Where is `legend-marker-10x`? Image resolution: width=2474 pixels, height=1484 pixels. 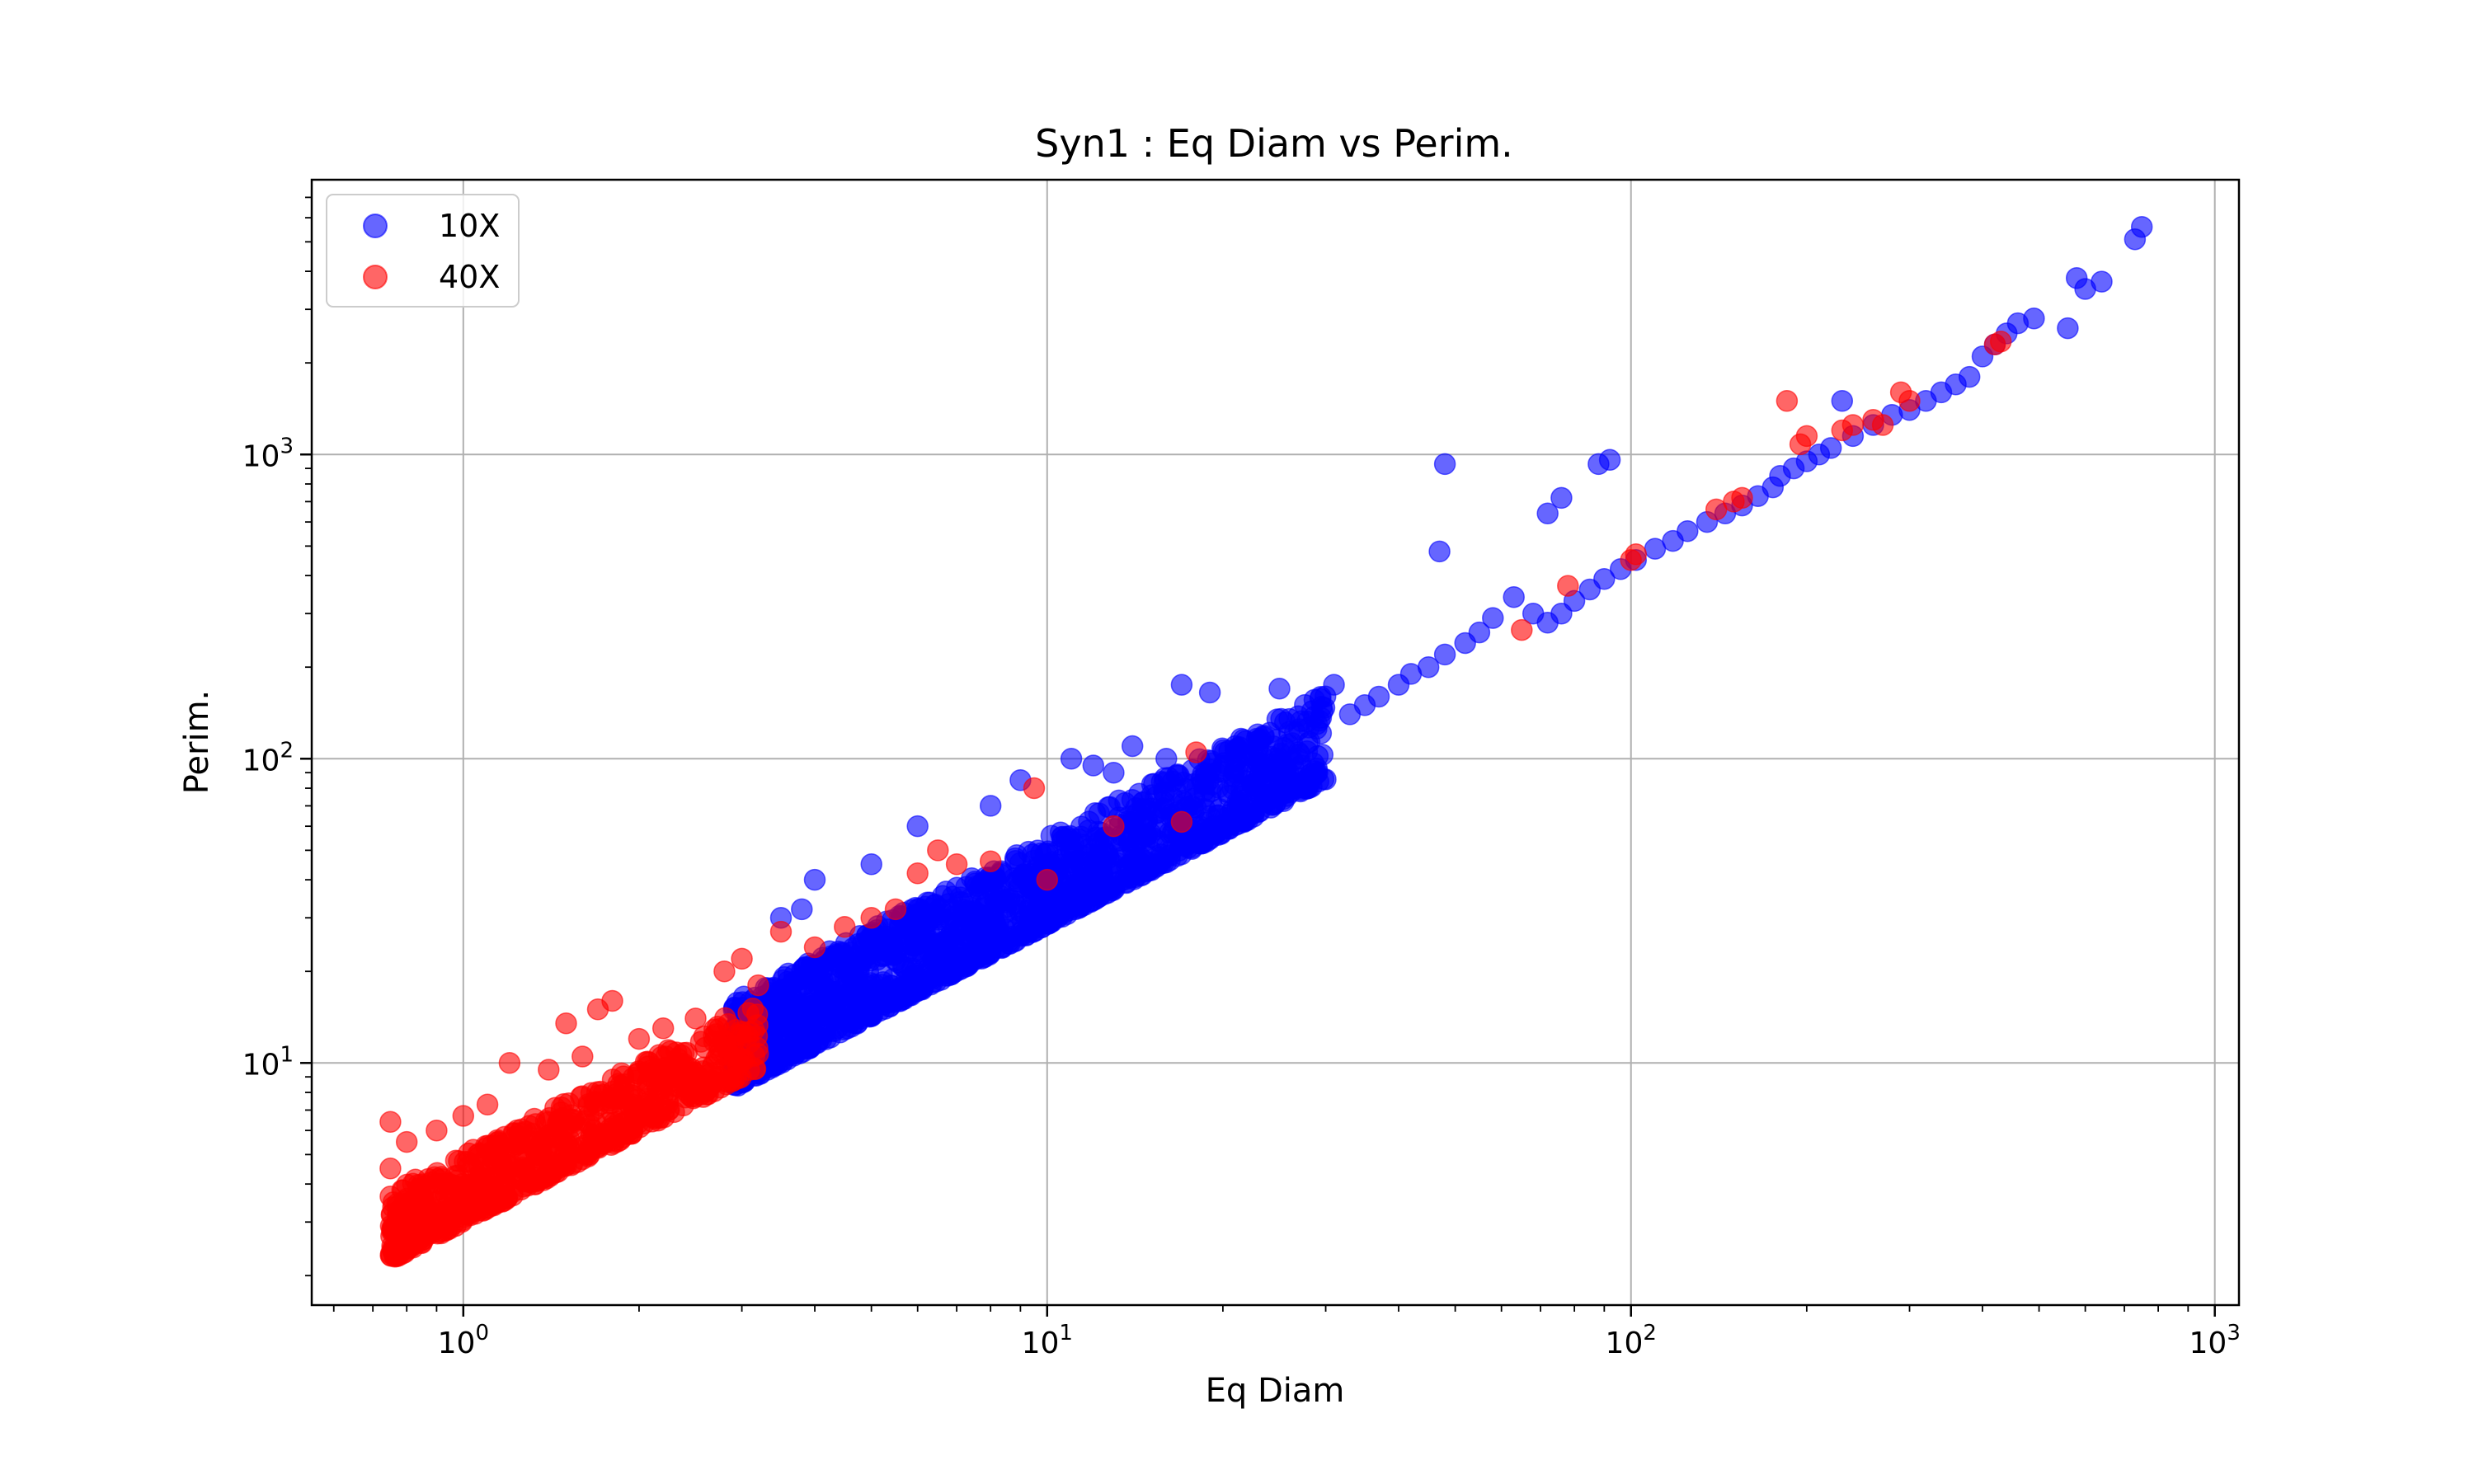
legend-marker-10x is located at coordinates (375, 226).